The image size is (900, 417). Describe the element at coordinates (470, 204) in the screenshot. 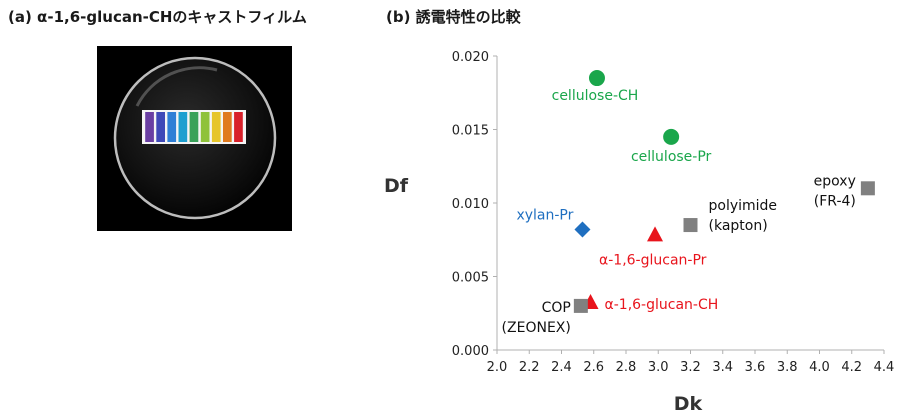

I see `y-tick-label: 0.010` at that location.